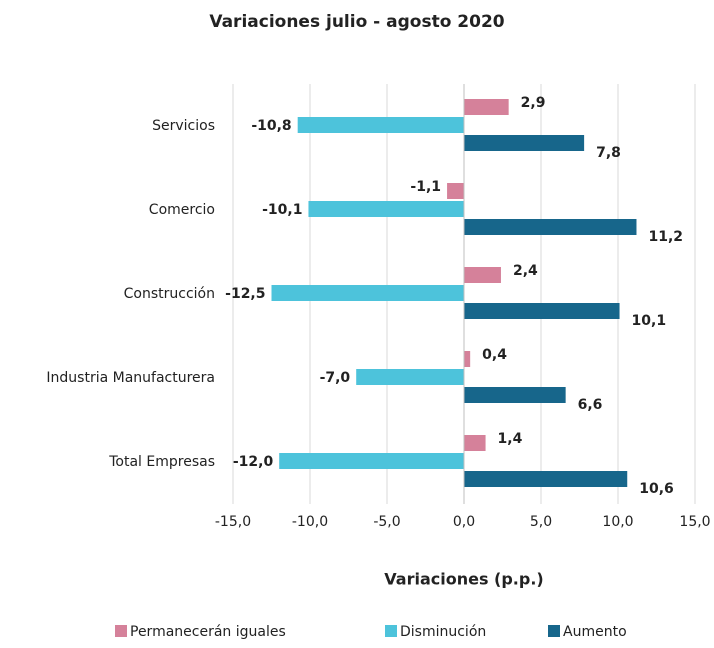 This screenshot has height=648, width=714. Describe the element at coordinates (590, 405) in the screenshot. I see `data-label: 6,6` at that location.